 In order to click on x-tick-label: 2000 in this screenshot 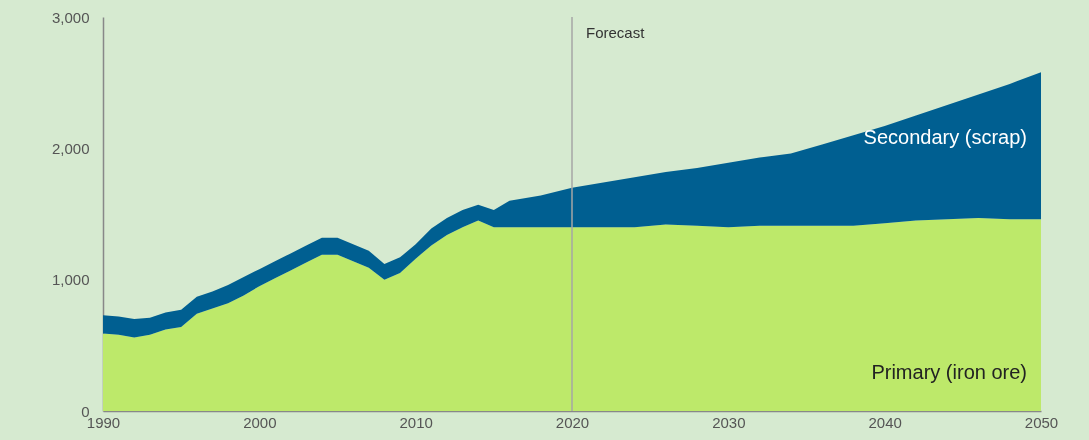, I will do `click(260, 422)`.